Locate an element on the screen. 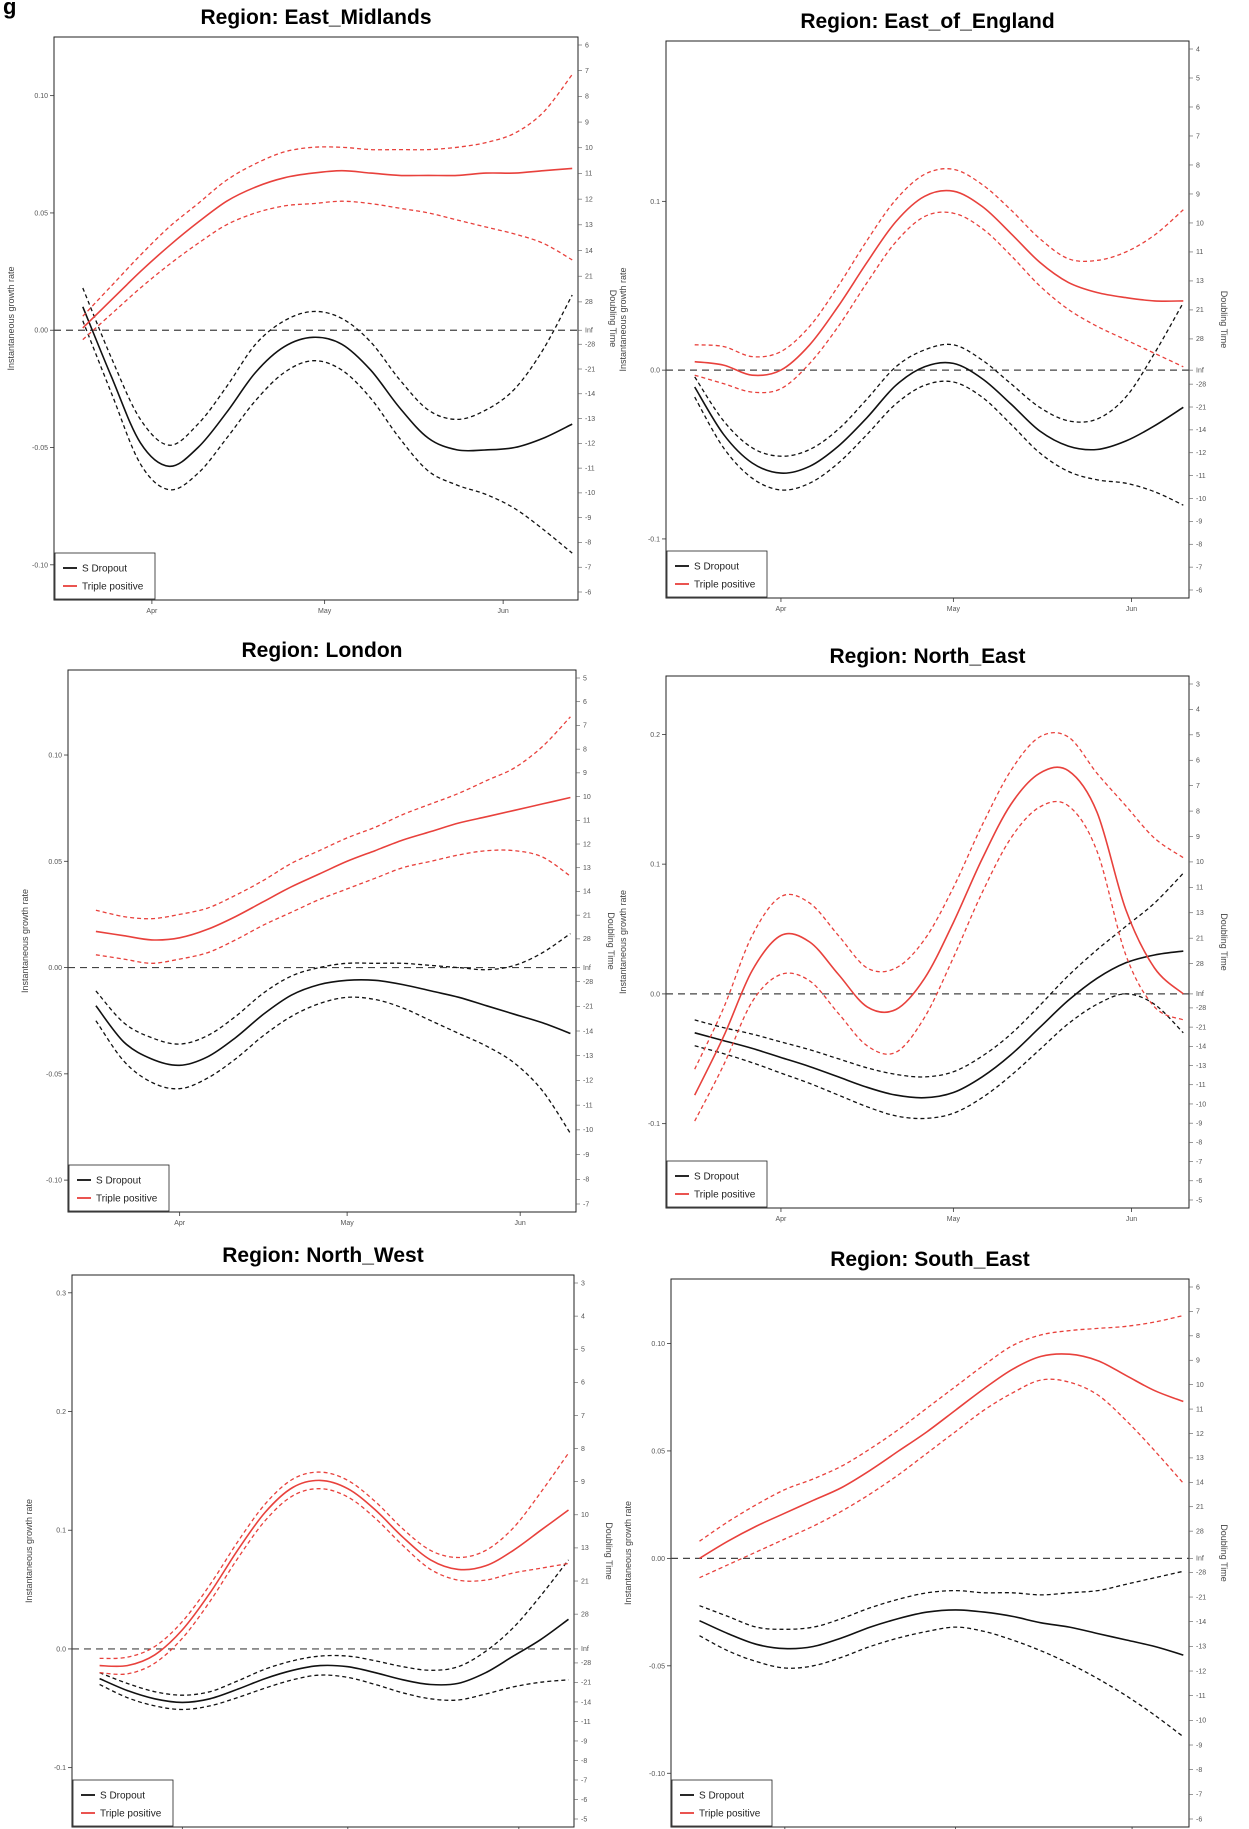  chart-title: Region: London is located at coordinates (322, 650).